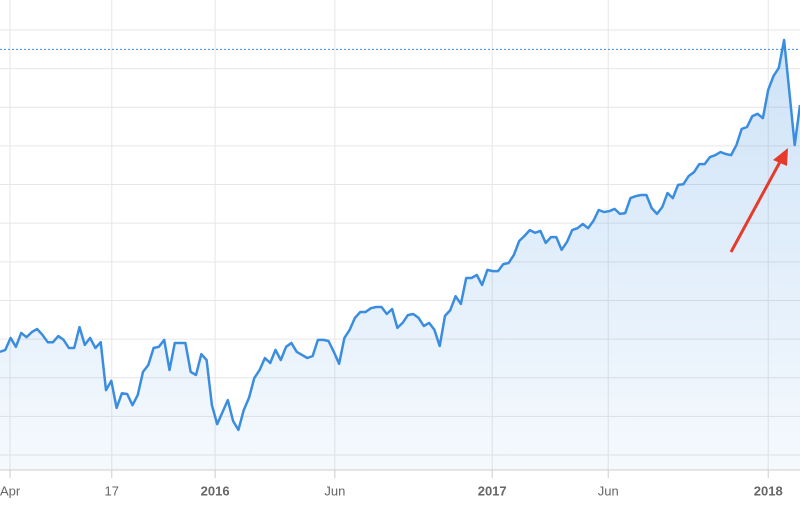 This screenshot has height=510, width=800. I want to click on x-tick-label: 2016, so click(215, 490).